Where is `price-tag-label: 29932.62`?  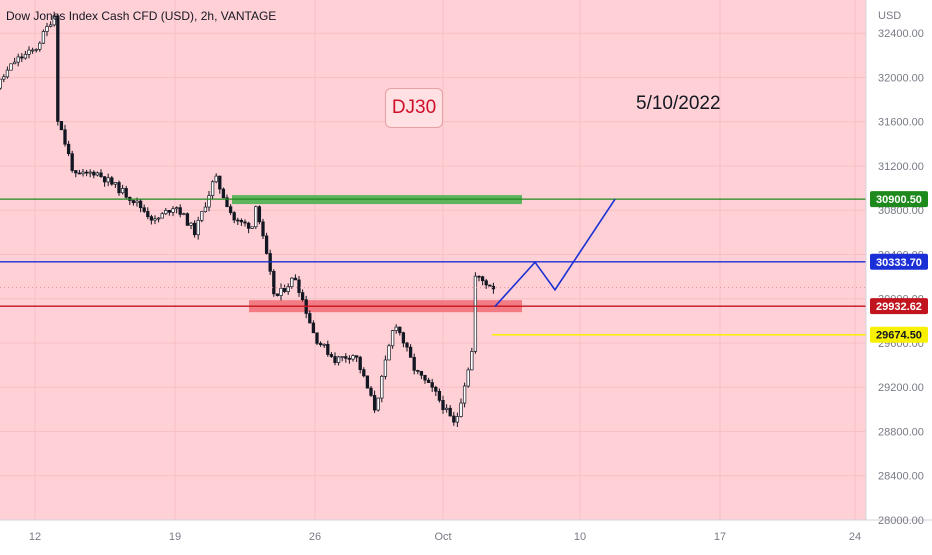
price-tag-label: 29932.62 is located at coordinates (899, 307).